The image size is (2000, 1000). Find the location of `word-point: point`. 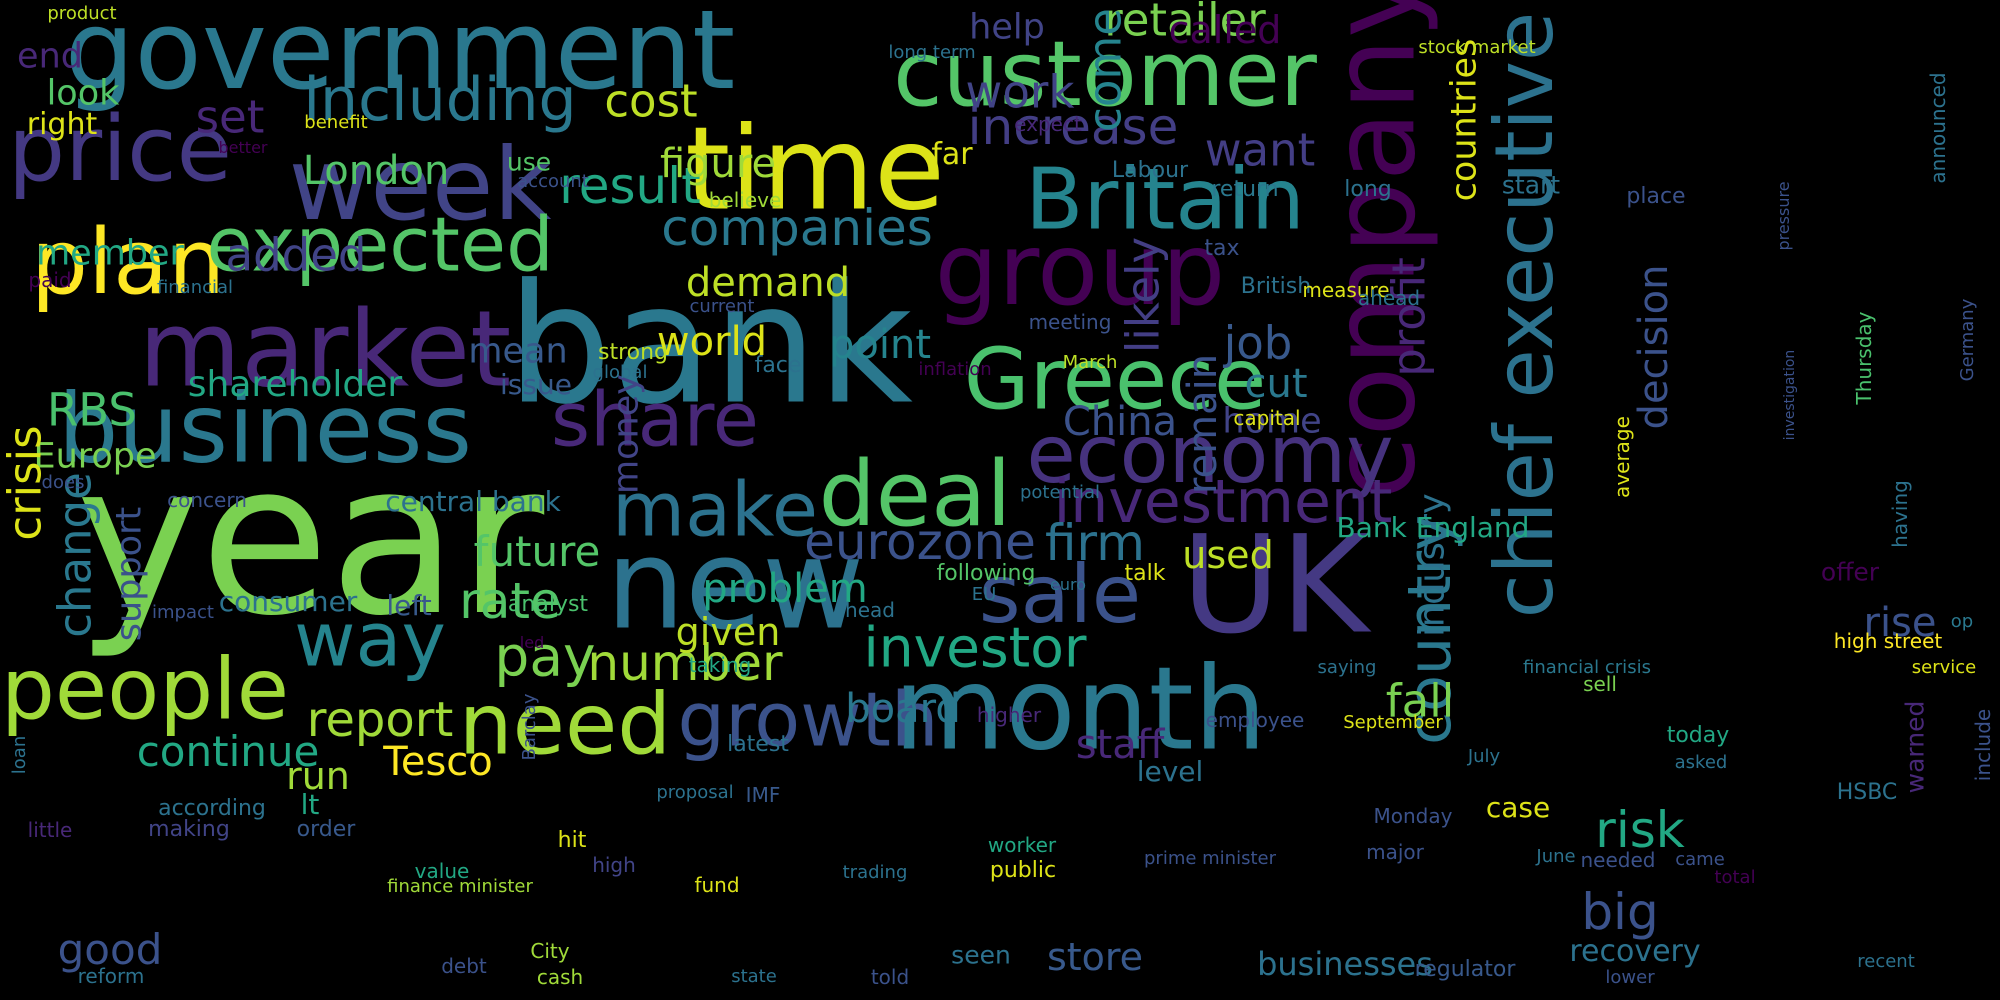

word-point: point is located at coordinates (880, 345).